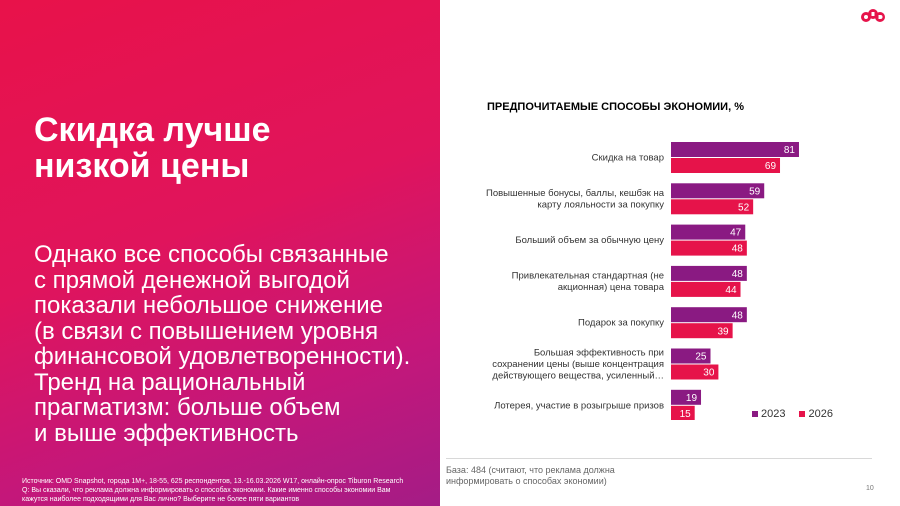  Describe the element at coordinates (802, 414) in the screenshot. I see `legend-swatch-2026` at that location.